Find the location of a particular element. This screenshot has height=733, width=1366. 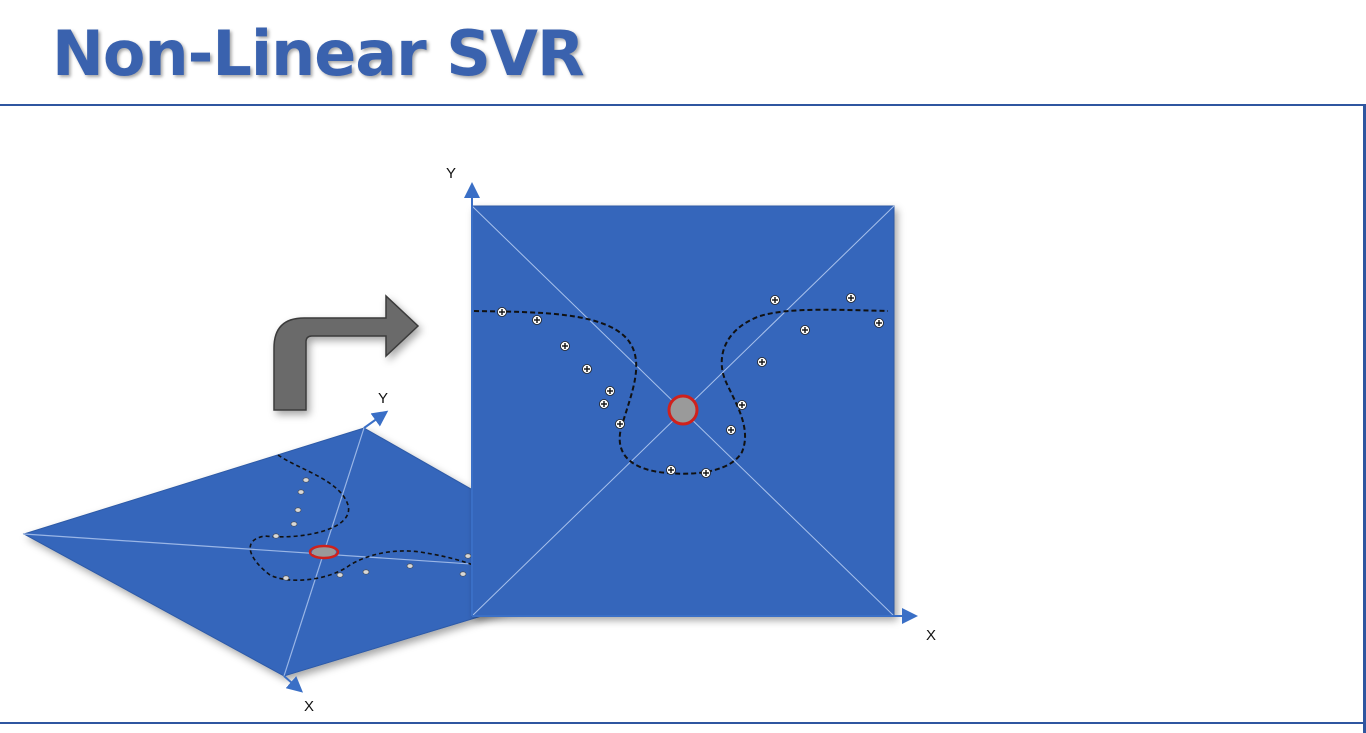

front-points is located at coordinates (690, 385).